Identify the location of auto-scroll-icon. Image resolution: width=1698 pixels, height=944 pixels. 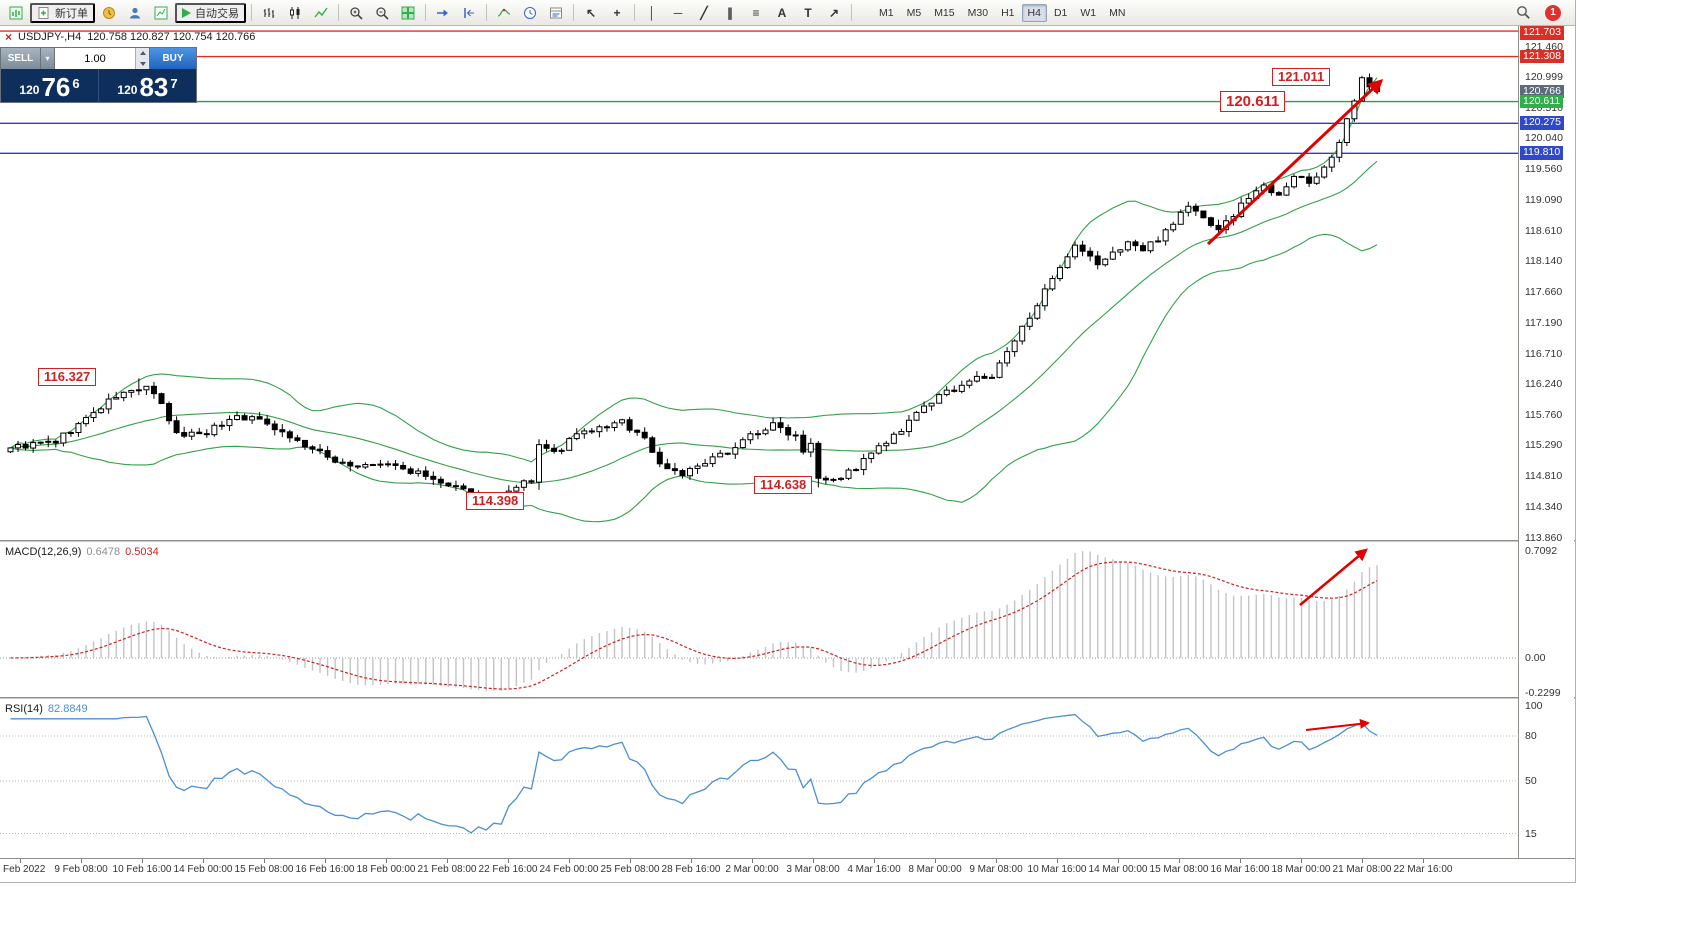
(443, 13).